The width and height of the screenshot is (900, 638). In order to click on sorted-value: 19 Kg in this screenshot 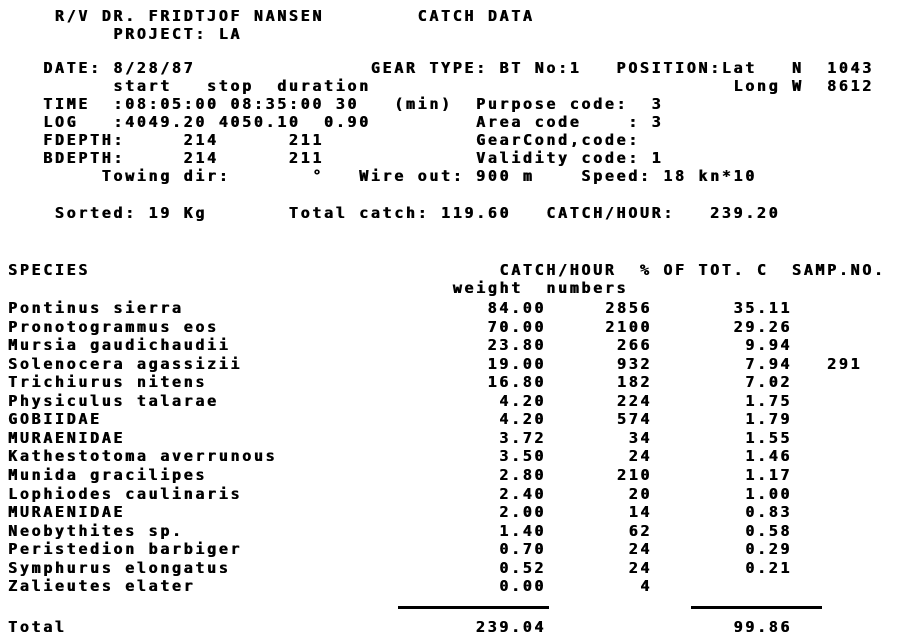, I will do `click(177, 213)`.